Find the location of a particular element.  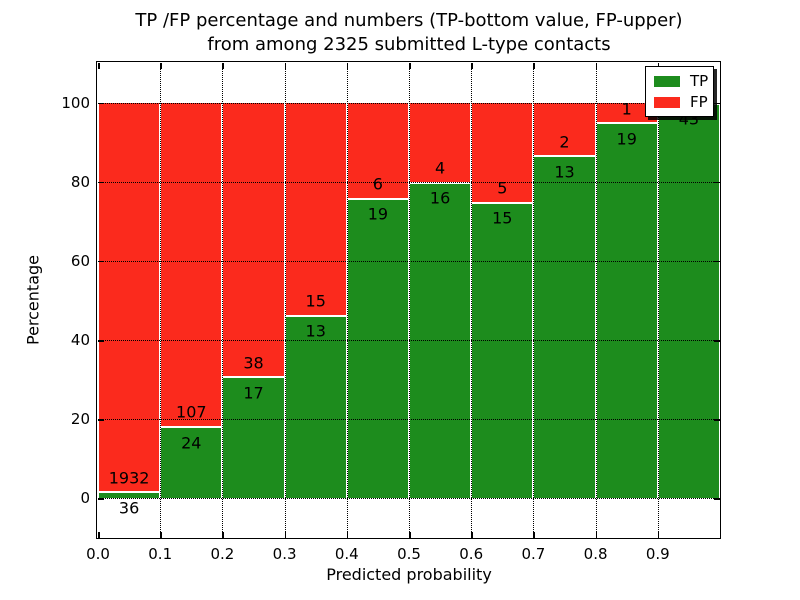

y-tick-label: 100 is located at coordinates (75, 102).